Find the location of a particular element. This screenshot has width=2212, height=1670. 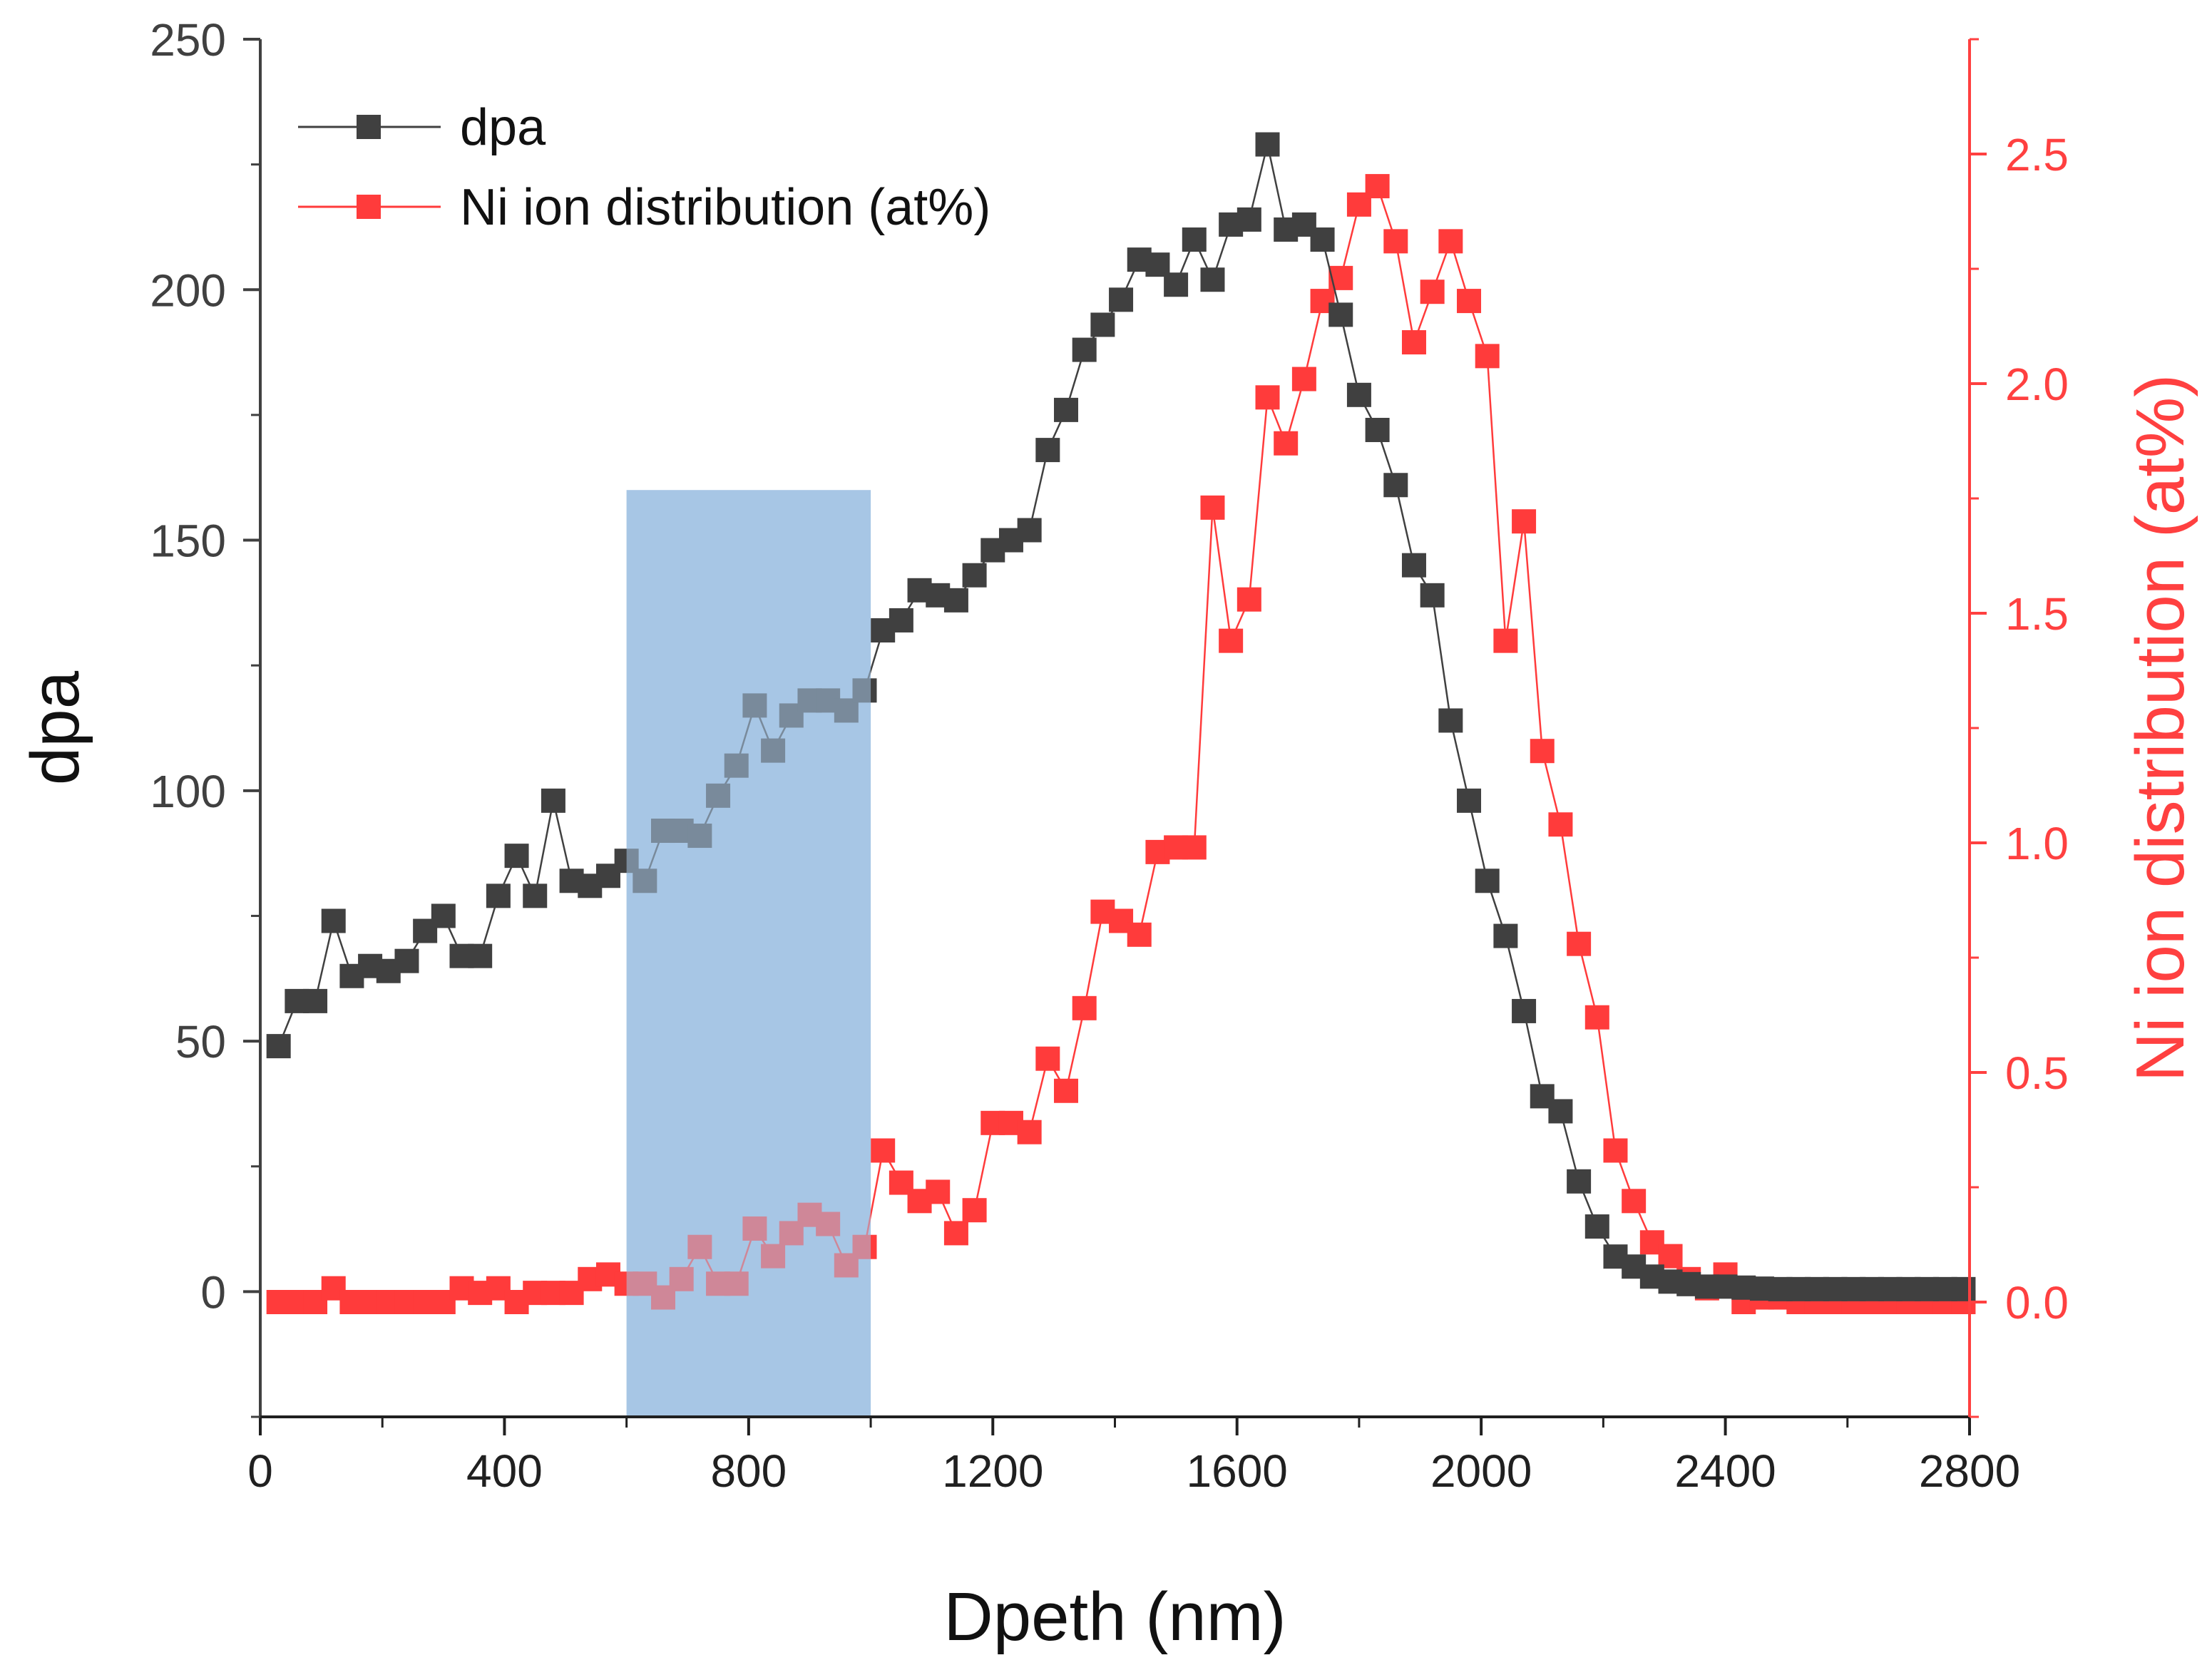

y2-tick-label: 1.5 is located at coordinates (2037, 614).